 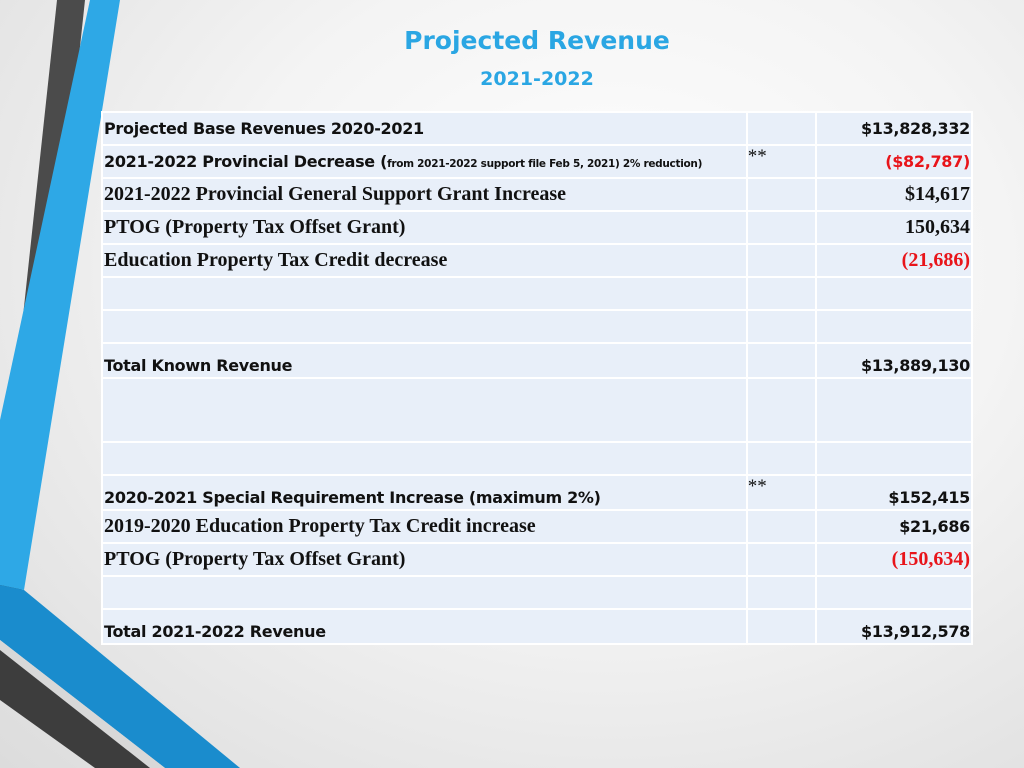 I want to click on row-value: $152,415, so click(x=894, y=492).